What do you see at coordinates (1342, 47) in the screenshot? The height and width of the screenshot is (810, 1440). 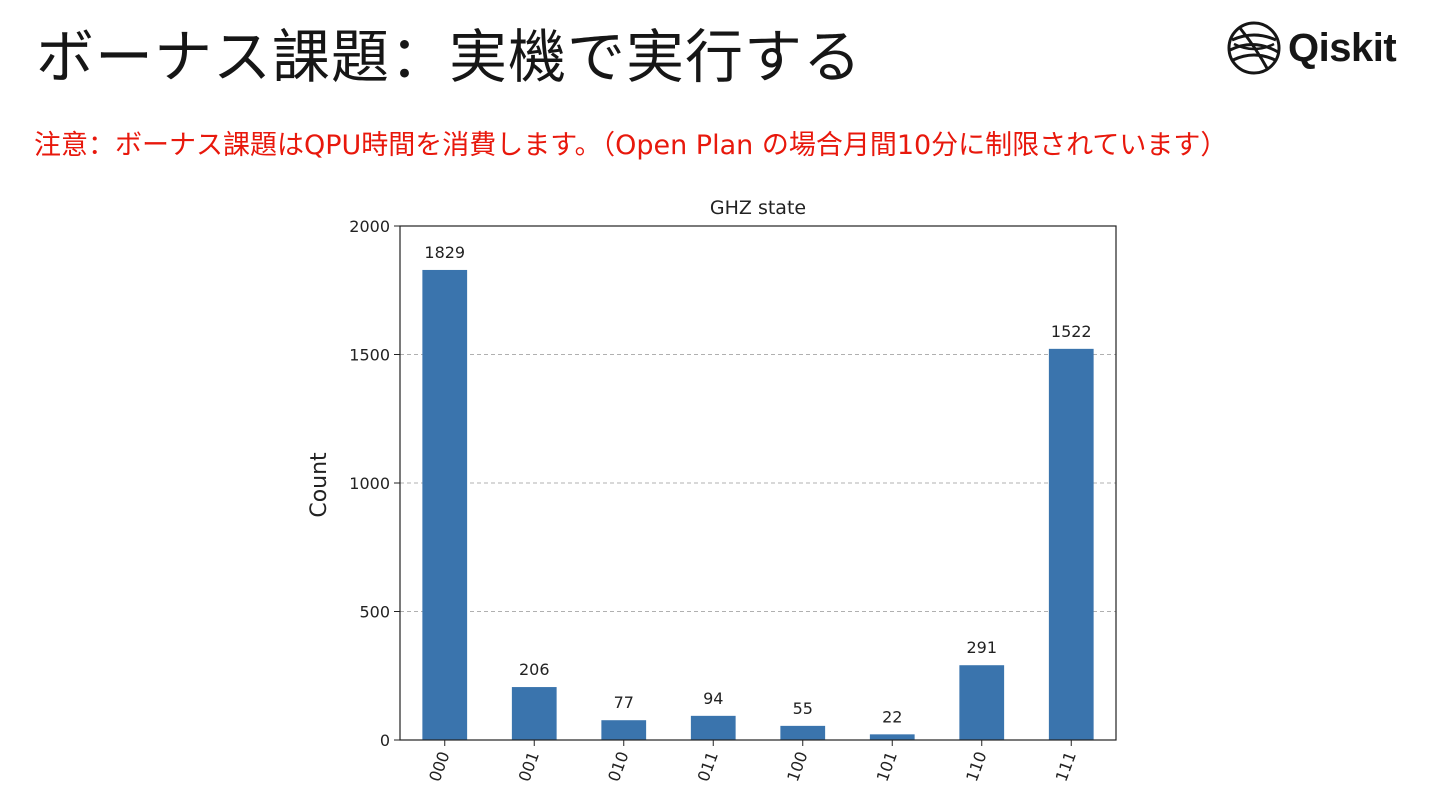 I see `logo-text: Qiskit` at bounding box center [1342, 47].